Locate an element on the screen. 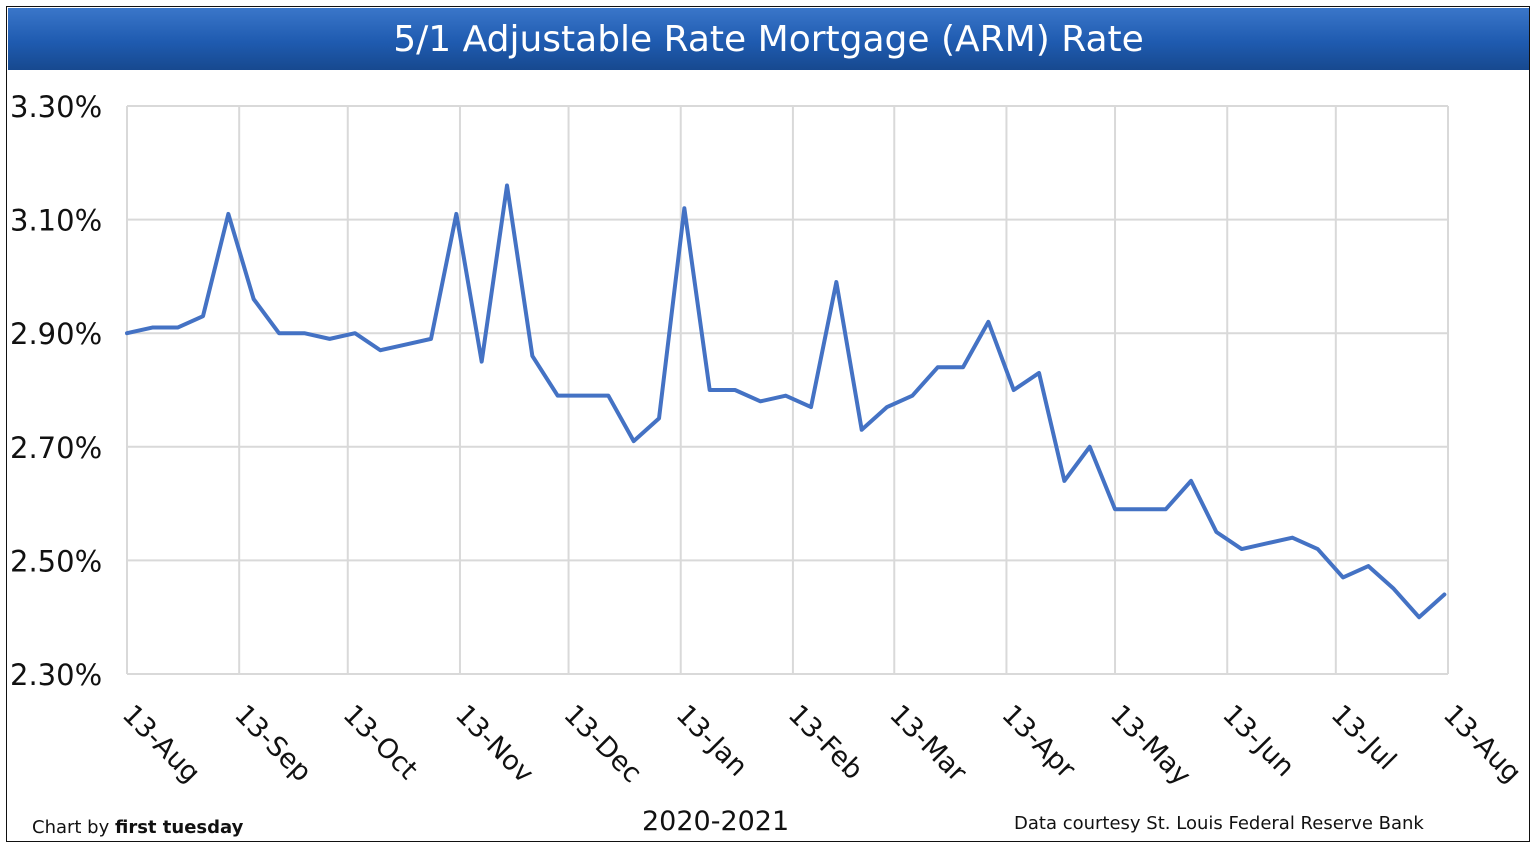 This screenshot has width=1536, height=848. credit-brand: first tuesday is located at coordinates (179, 827).